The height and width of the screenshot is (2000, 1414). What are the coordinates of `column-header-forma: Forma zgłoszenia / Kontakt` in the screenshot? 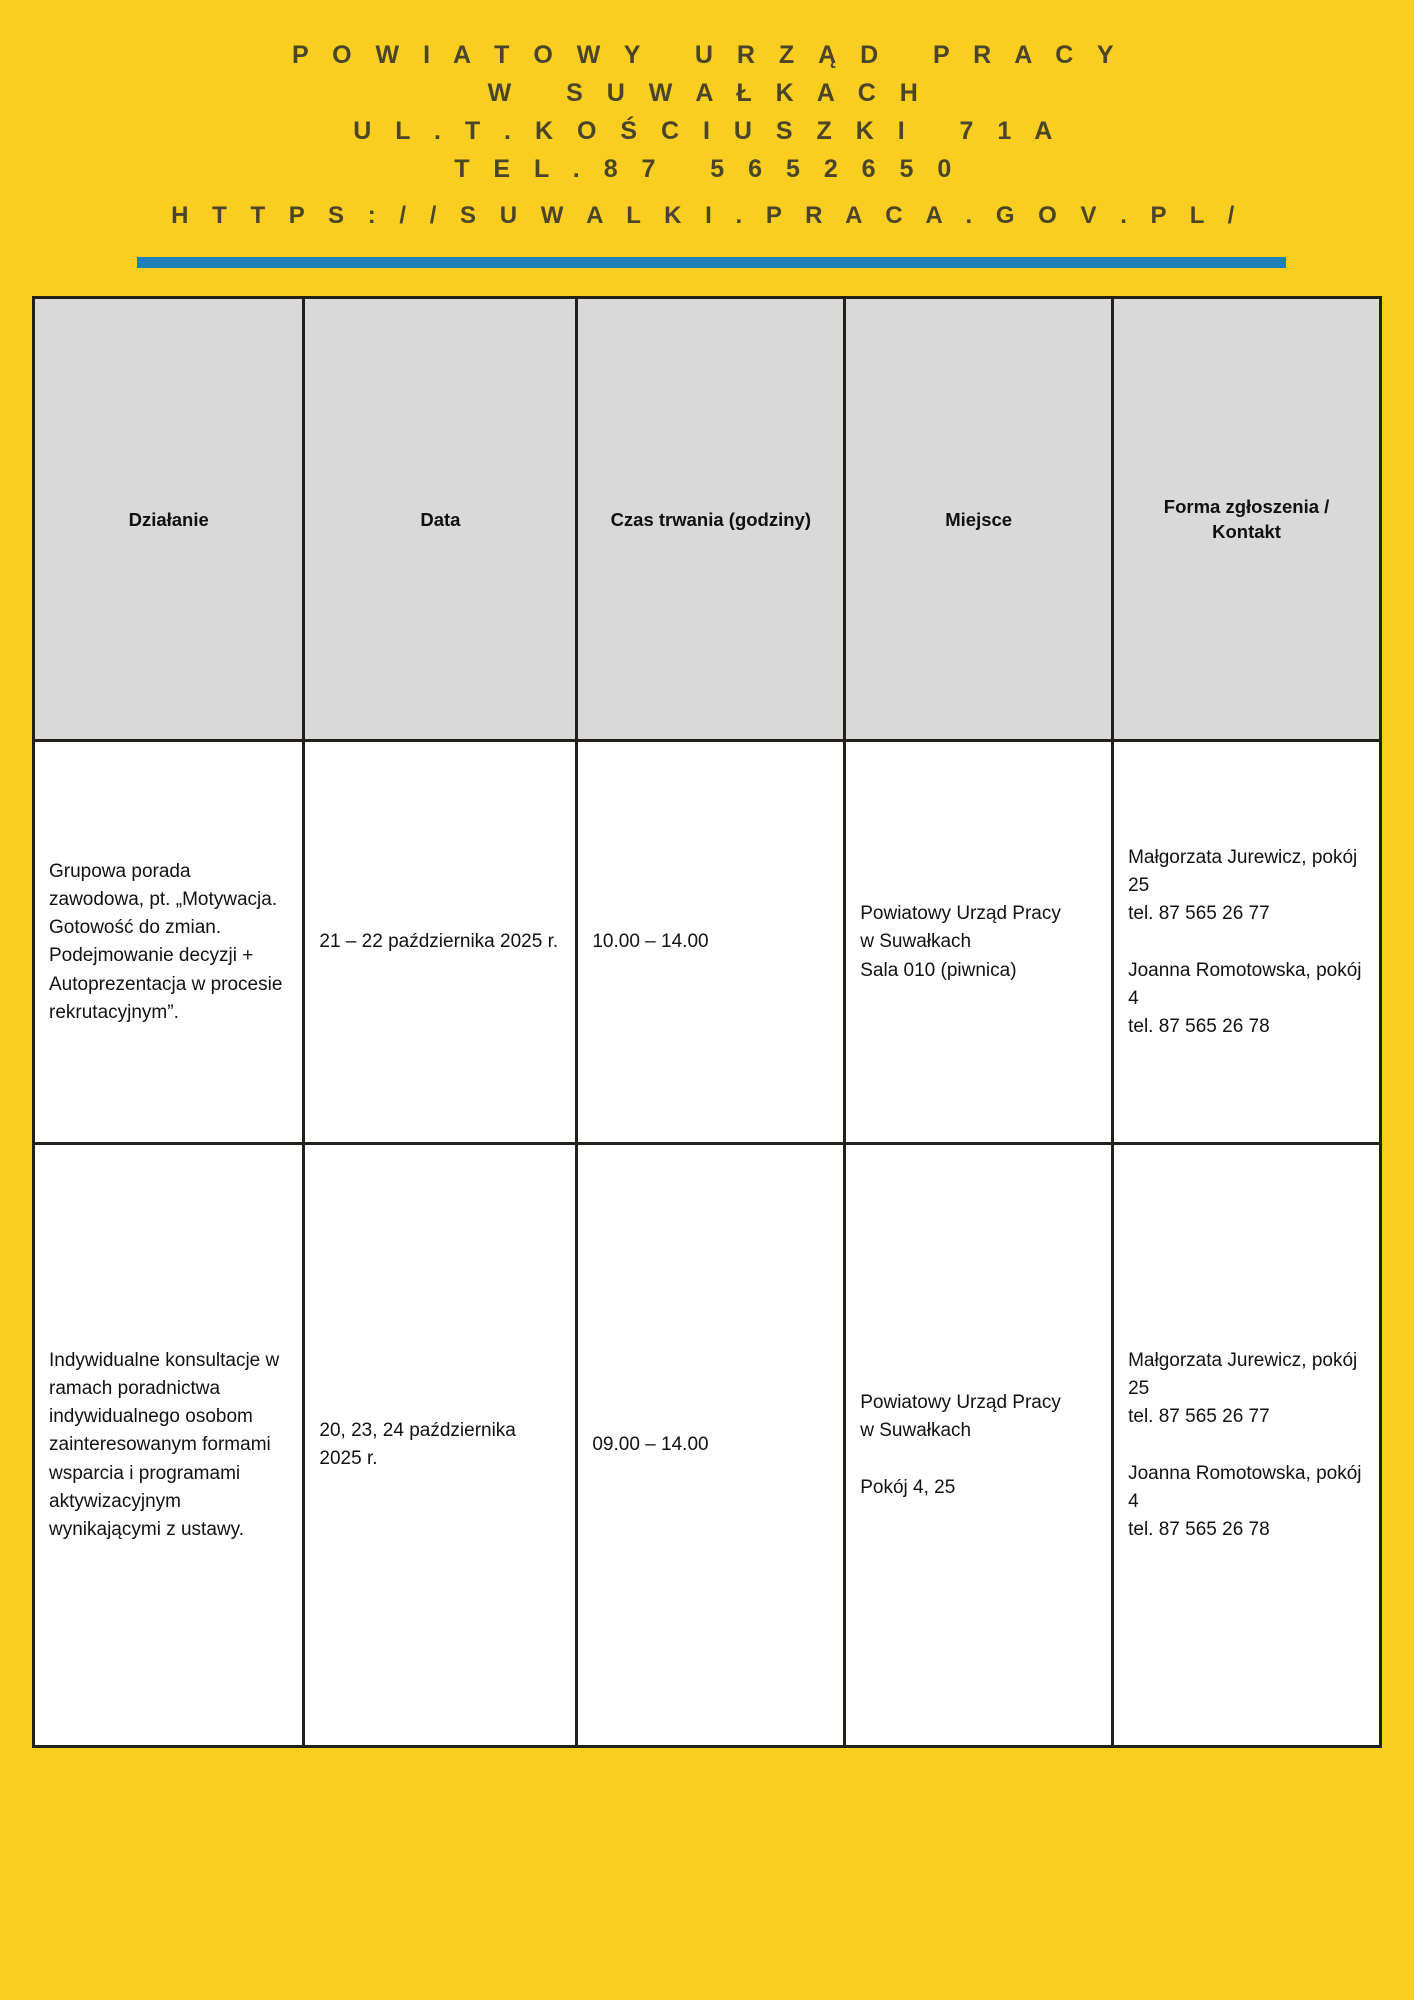 It's located at (1246, 519).